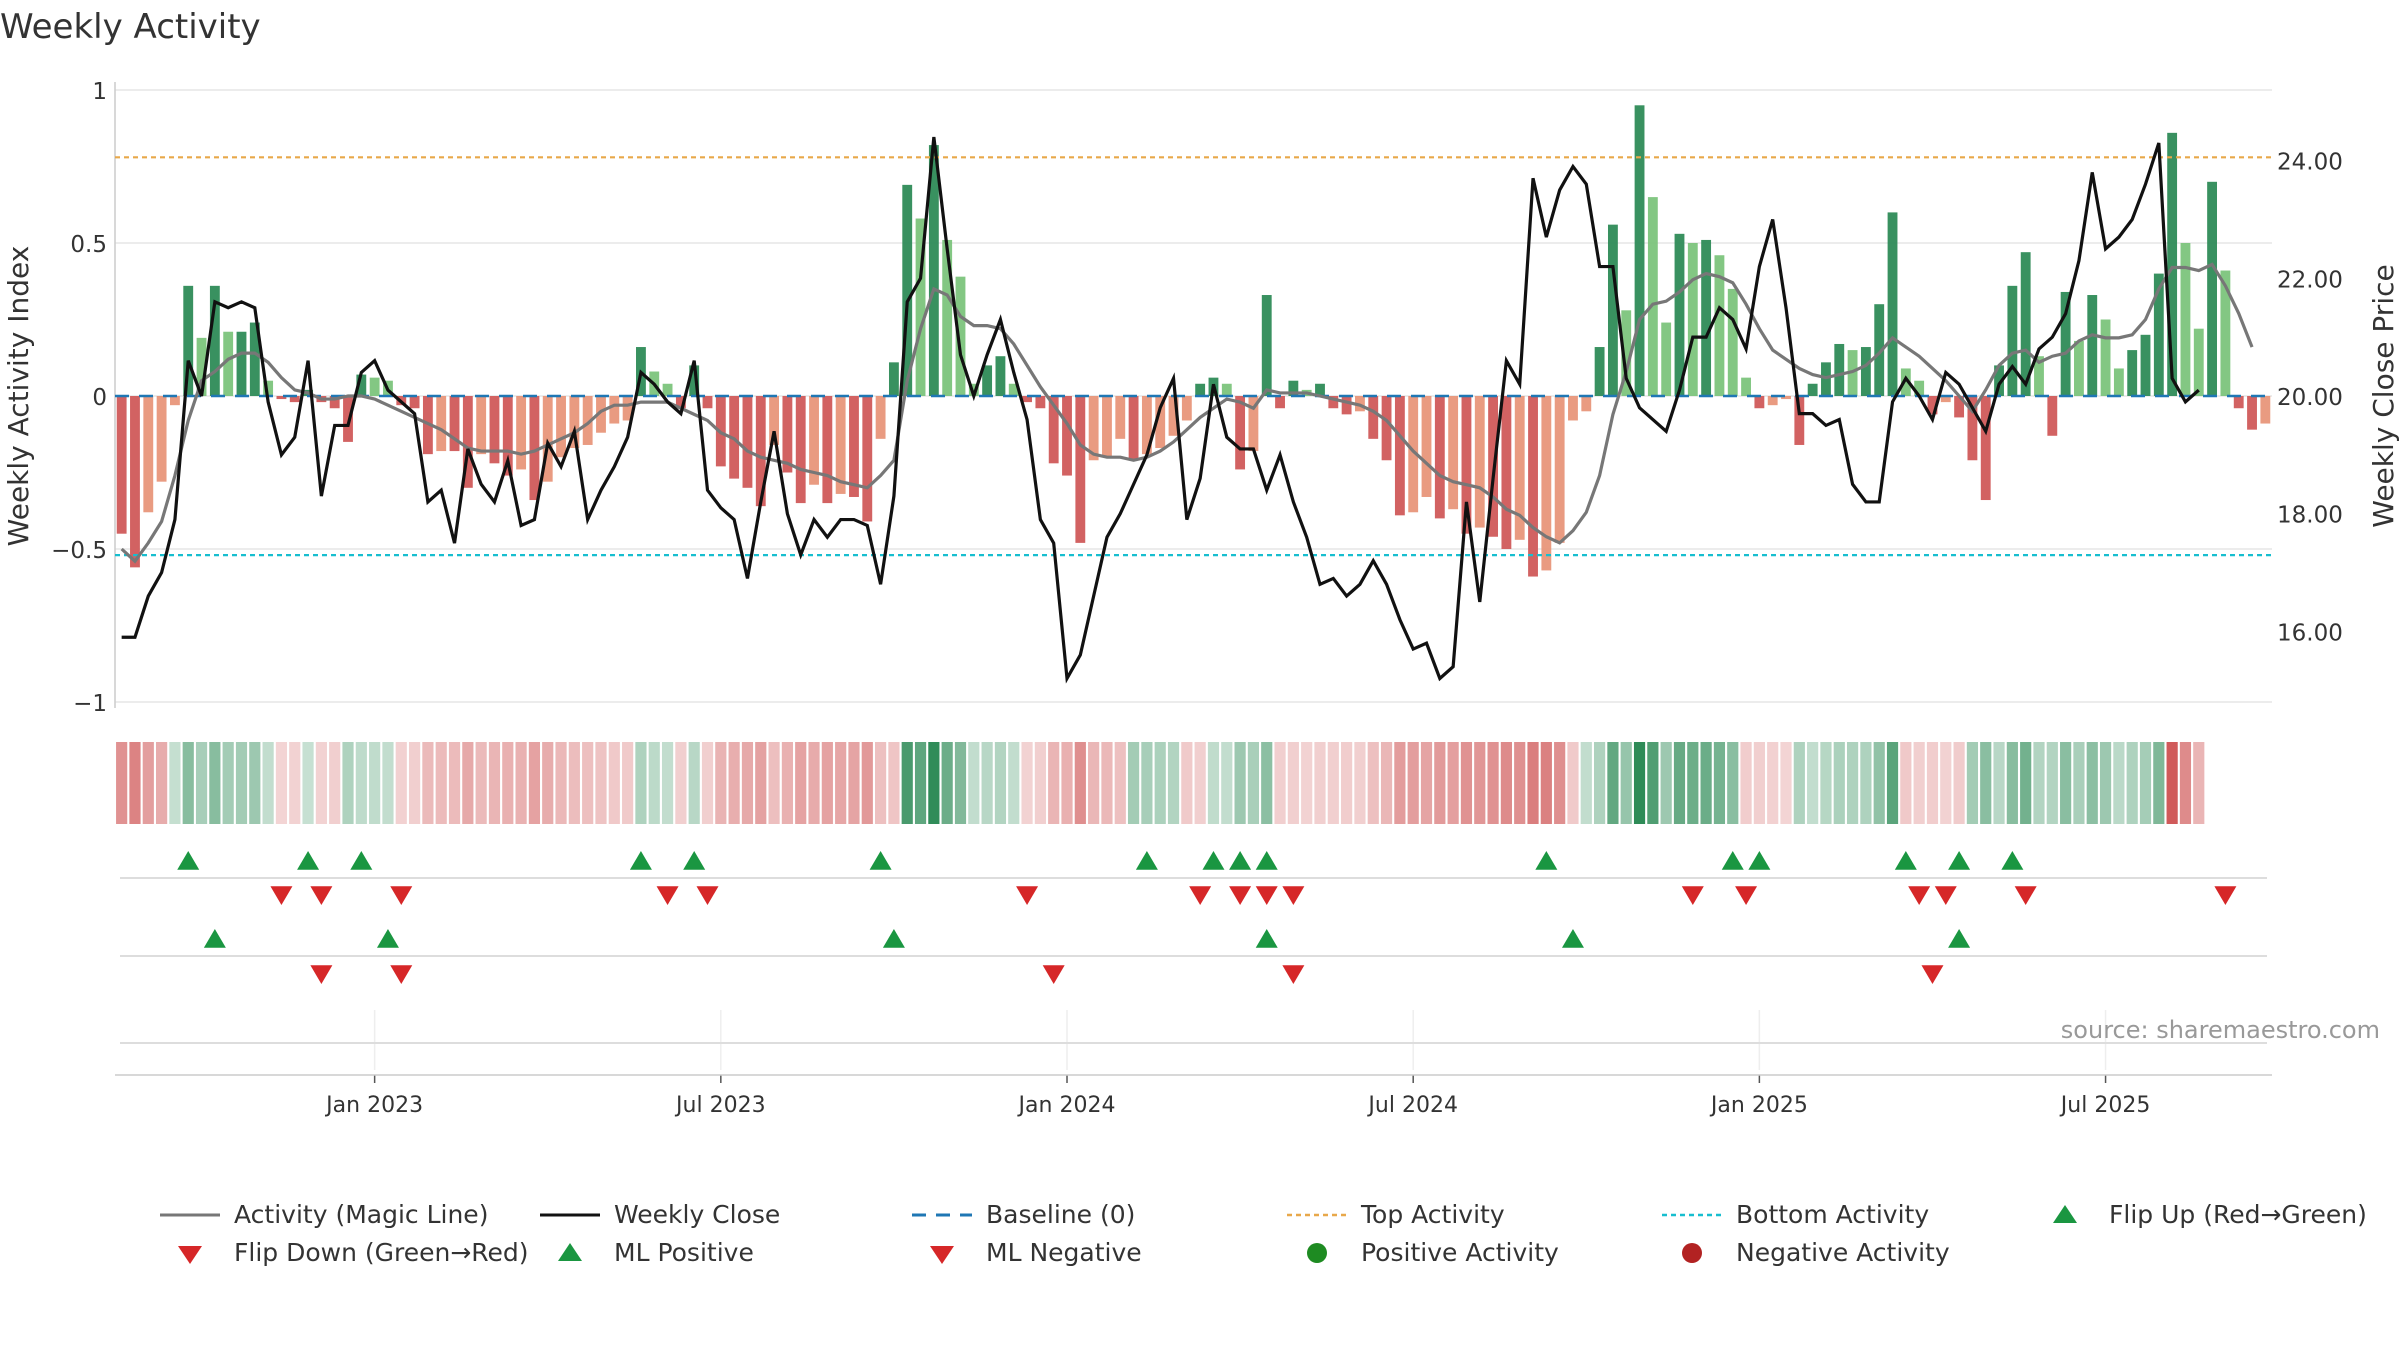 The height and width of the screenshot is (1350, 2400). I want to click on legend-item-negative-activity: Negative Activity, so click(1806, 1252).